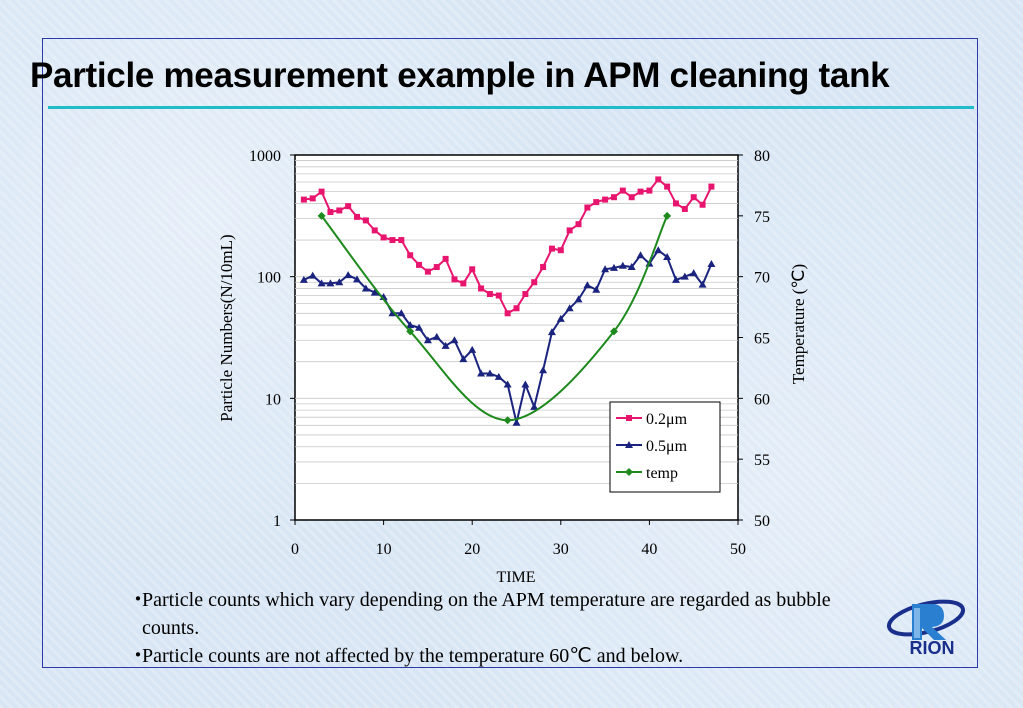 This screenshot has width=1023, height=708. I want to click on x-tick-label: 30, so click(561, 549).